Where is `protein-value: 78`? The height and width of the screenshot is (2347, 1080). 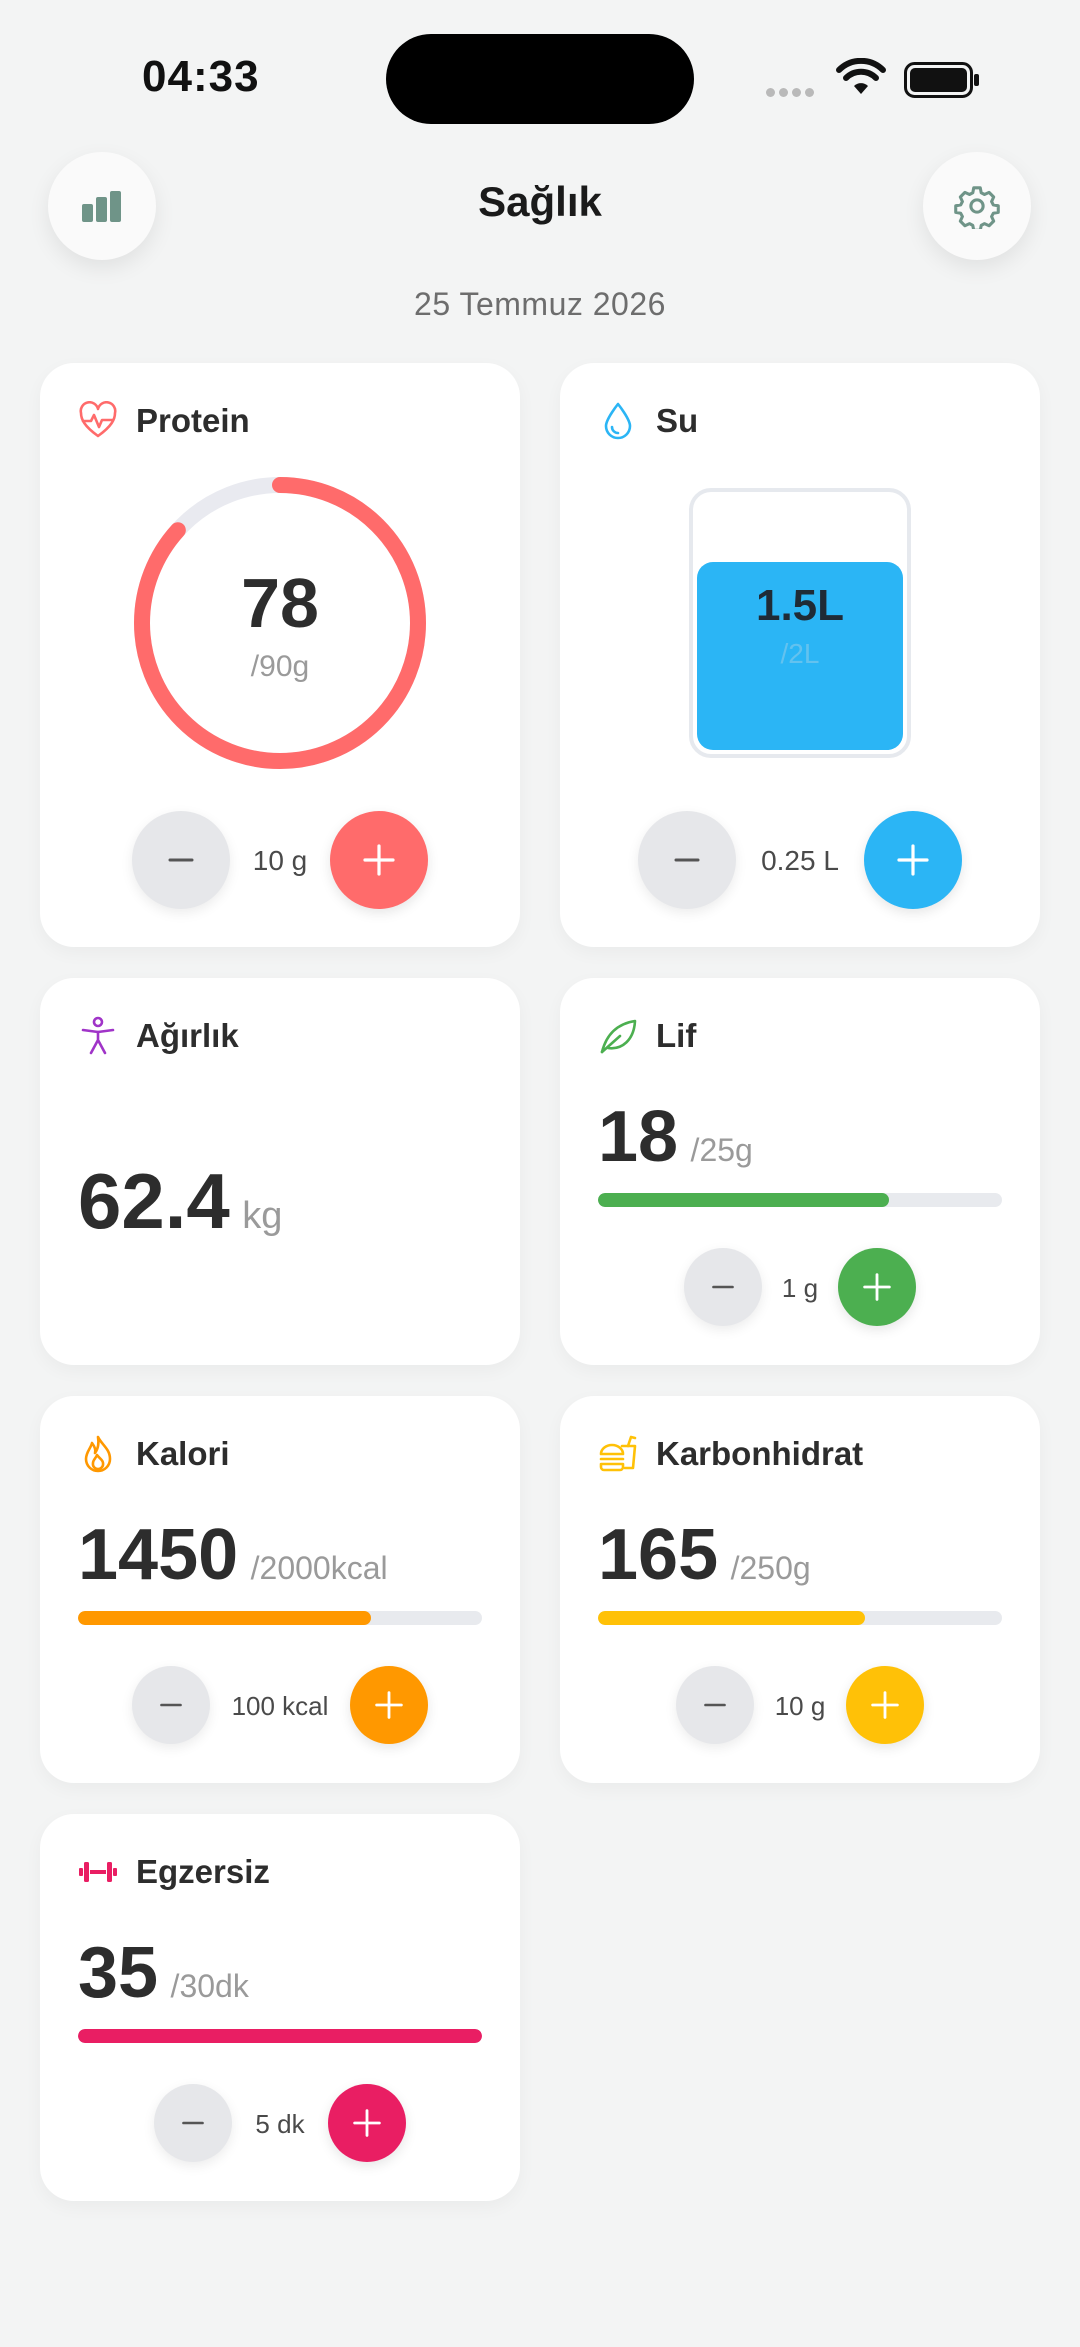 protein-value: 78 is located at coordinates (280, 603).